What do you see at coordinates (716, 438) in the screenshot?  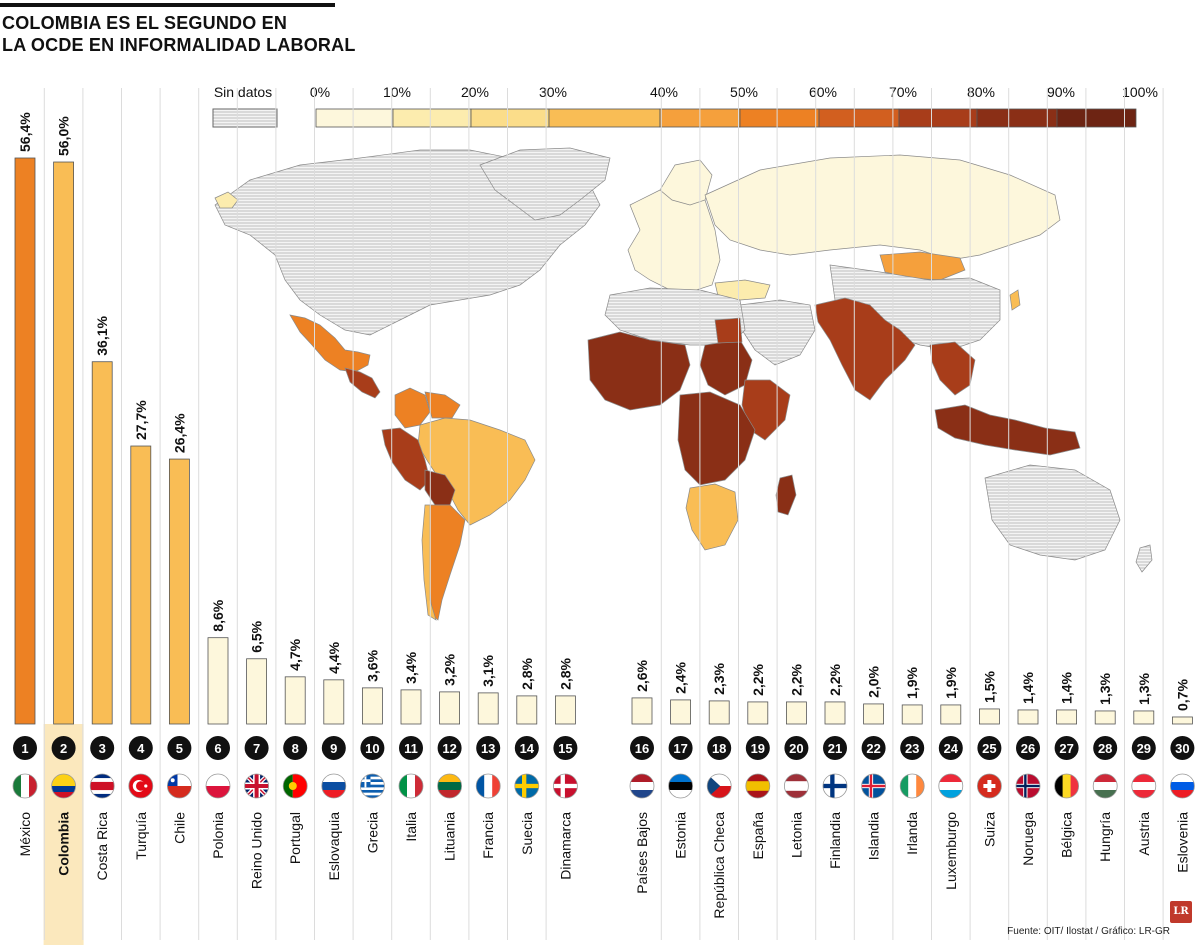 I see `map-central-africa` at bounding box center [716, 438].